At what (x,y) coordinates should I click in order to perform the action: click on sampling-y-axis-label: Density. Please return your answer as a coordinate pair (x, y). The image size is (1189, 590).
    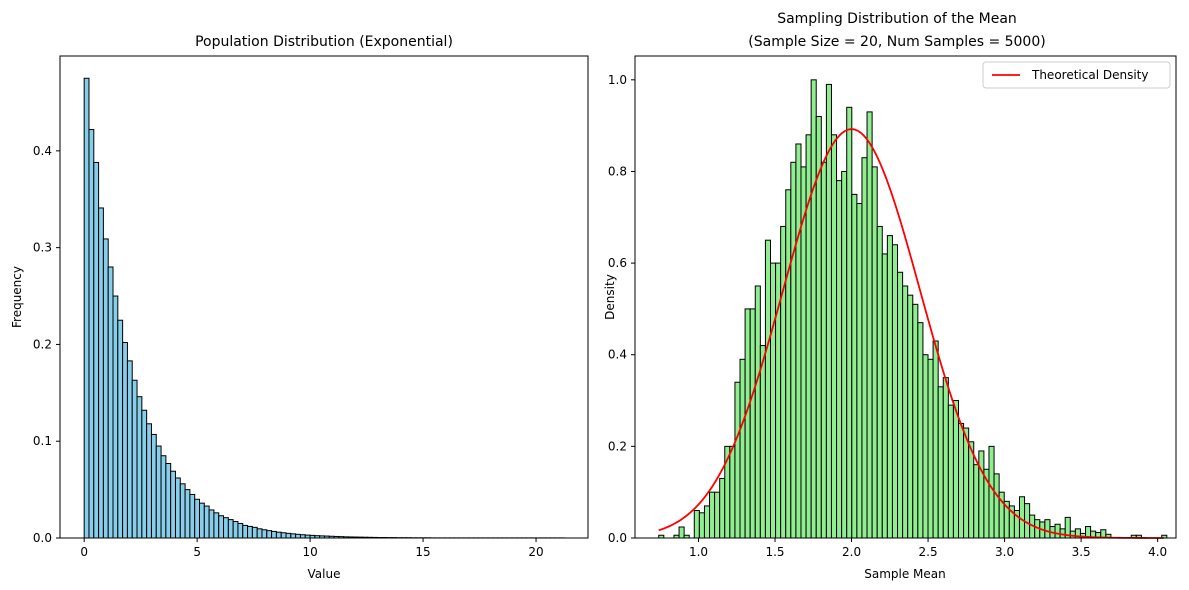
    Looking at the image, I should click on (610, 297).